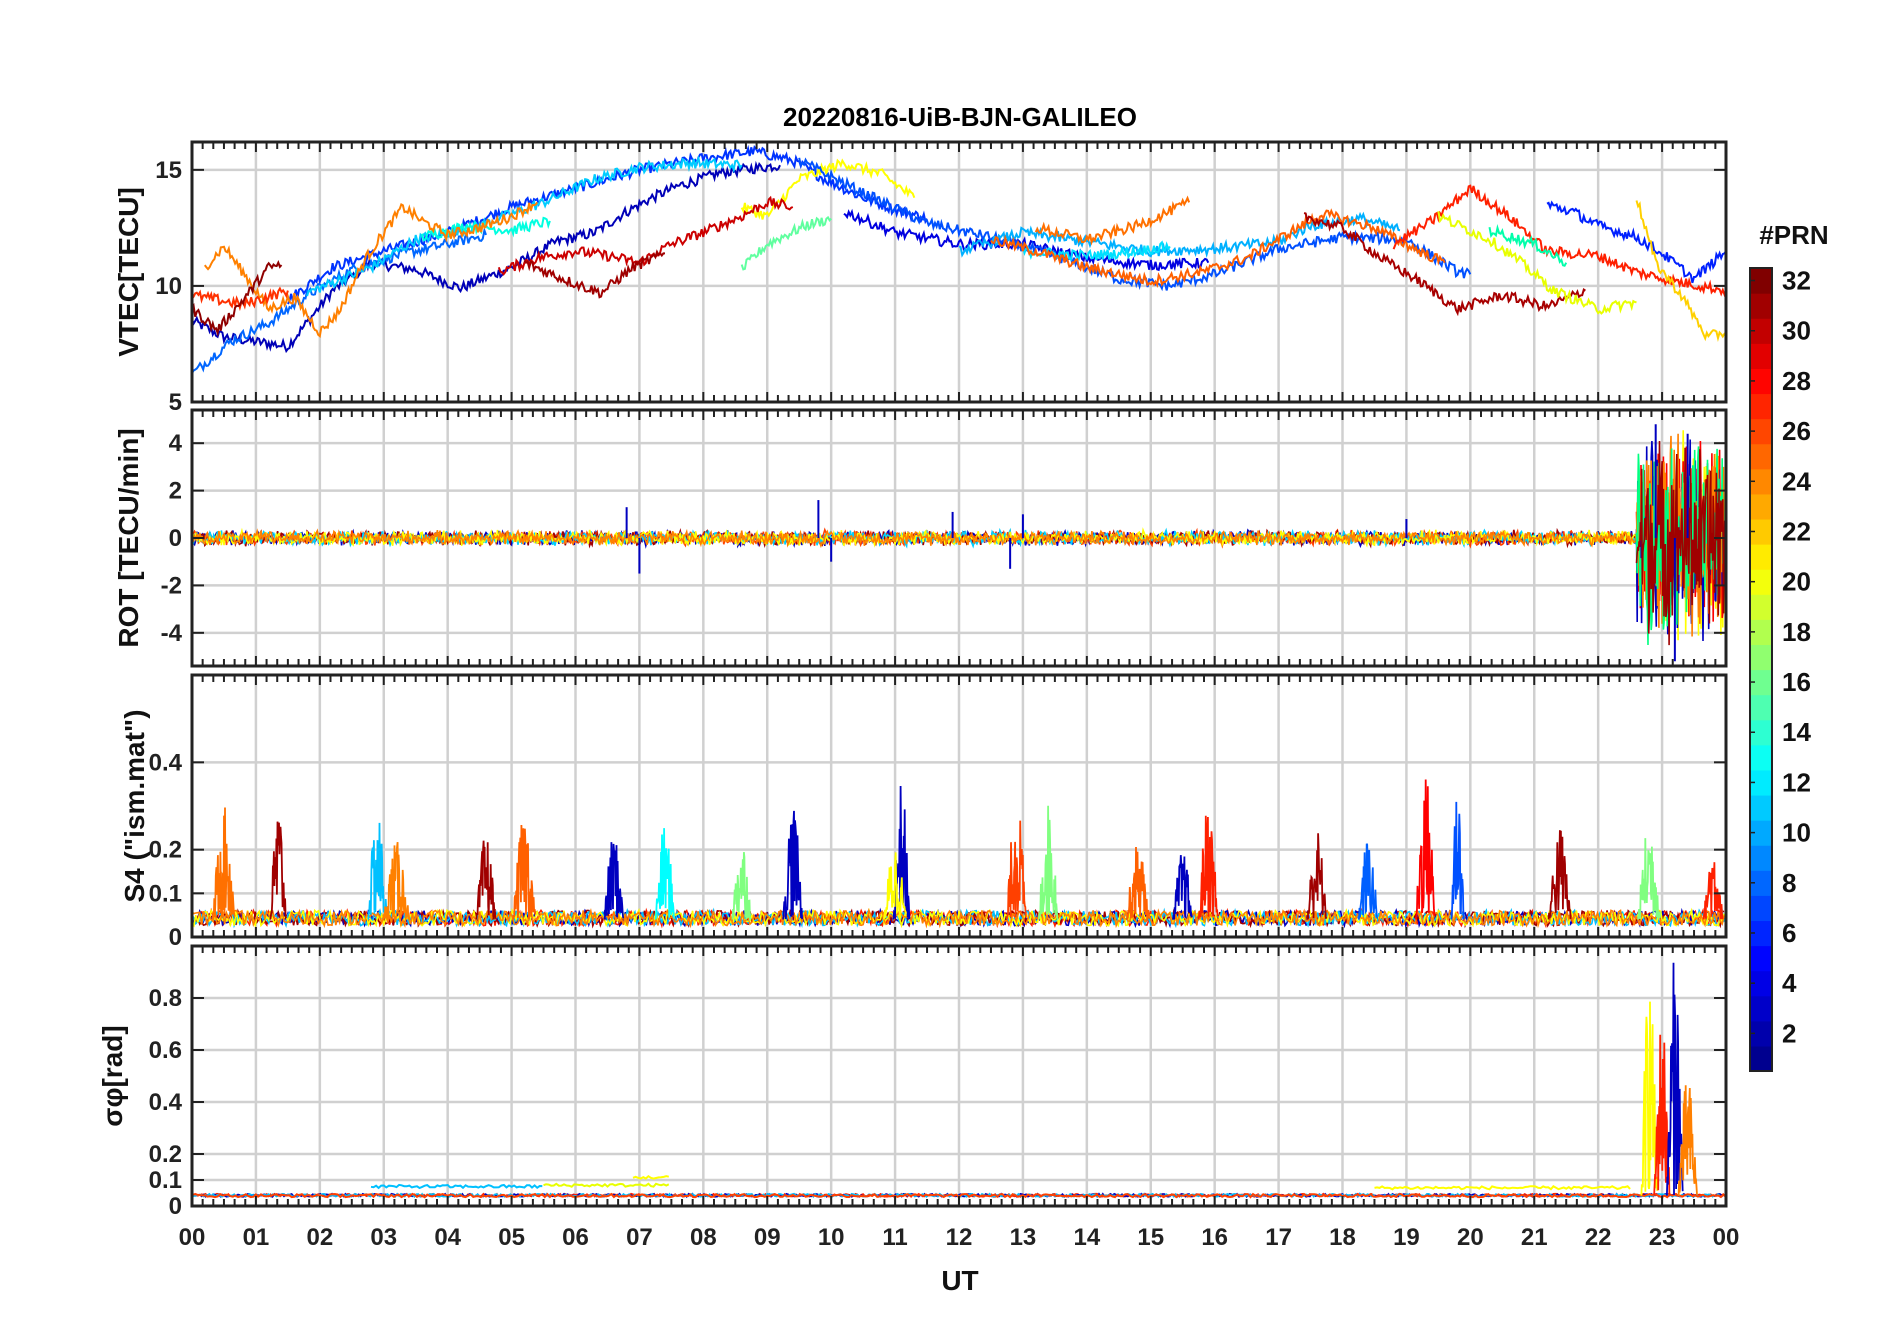 The image size is (1902, 1330). What do you see at coordinates (1023, 1237) in the screenshot?
I see `x-tick-label: 13` at bounding box center [1023, 1237].